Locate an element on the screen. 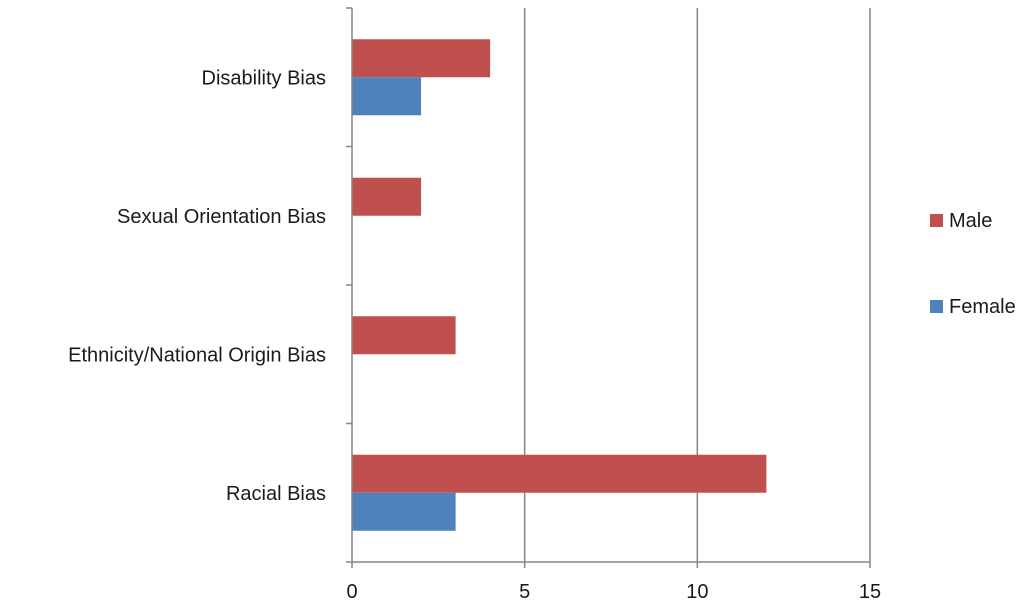 This screenshot has width=1033, height=608. x-tick-label: 5 is located at coordinates (524, 592).